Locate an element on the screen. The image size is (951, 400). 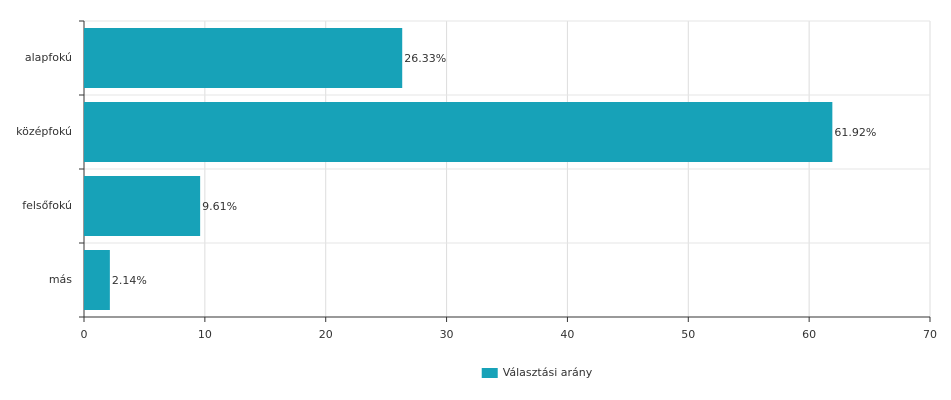
data-label: 61.92% is located at coordinates (855, 132).